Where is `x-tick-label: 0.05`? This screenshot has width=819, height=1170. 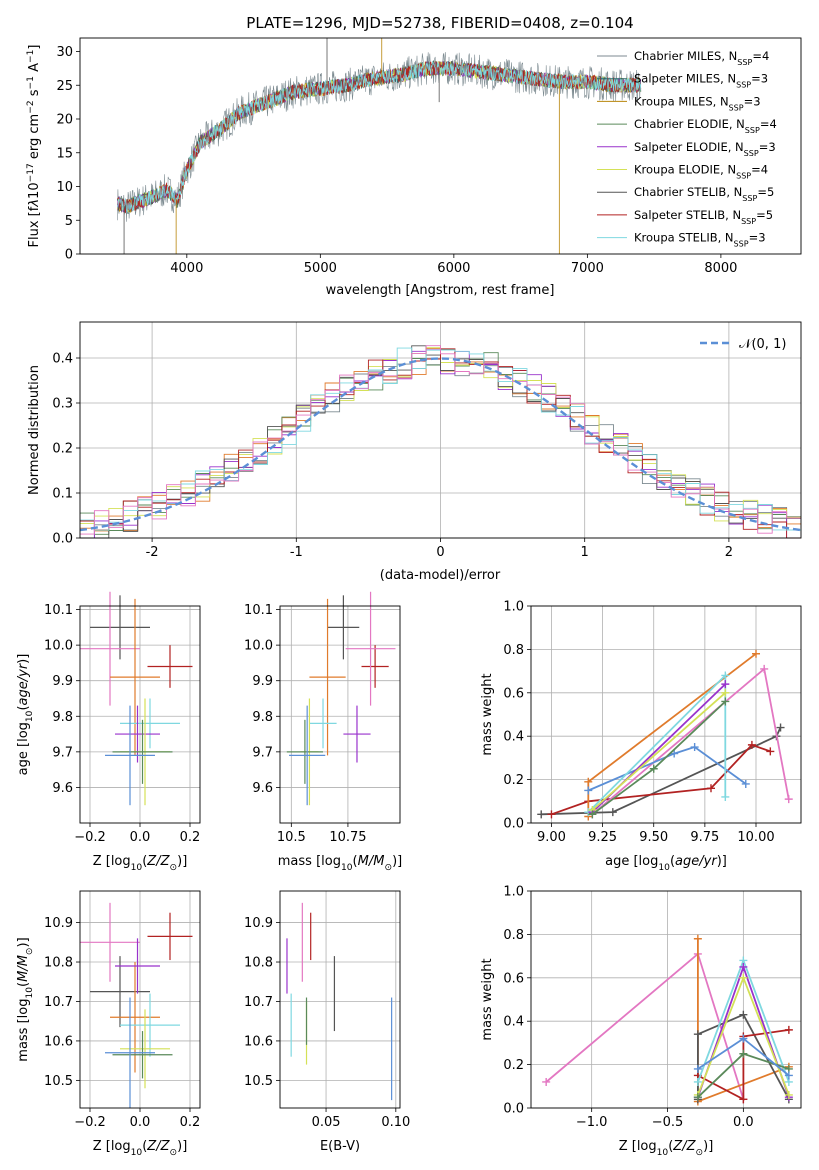 x-tick-label: 0.05 is located at coordinates (326, 1122).